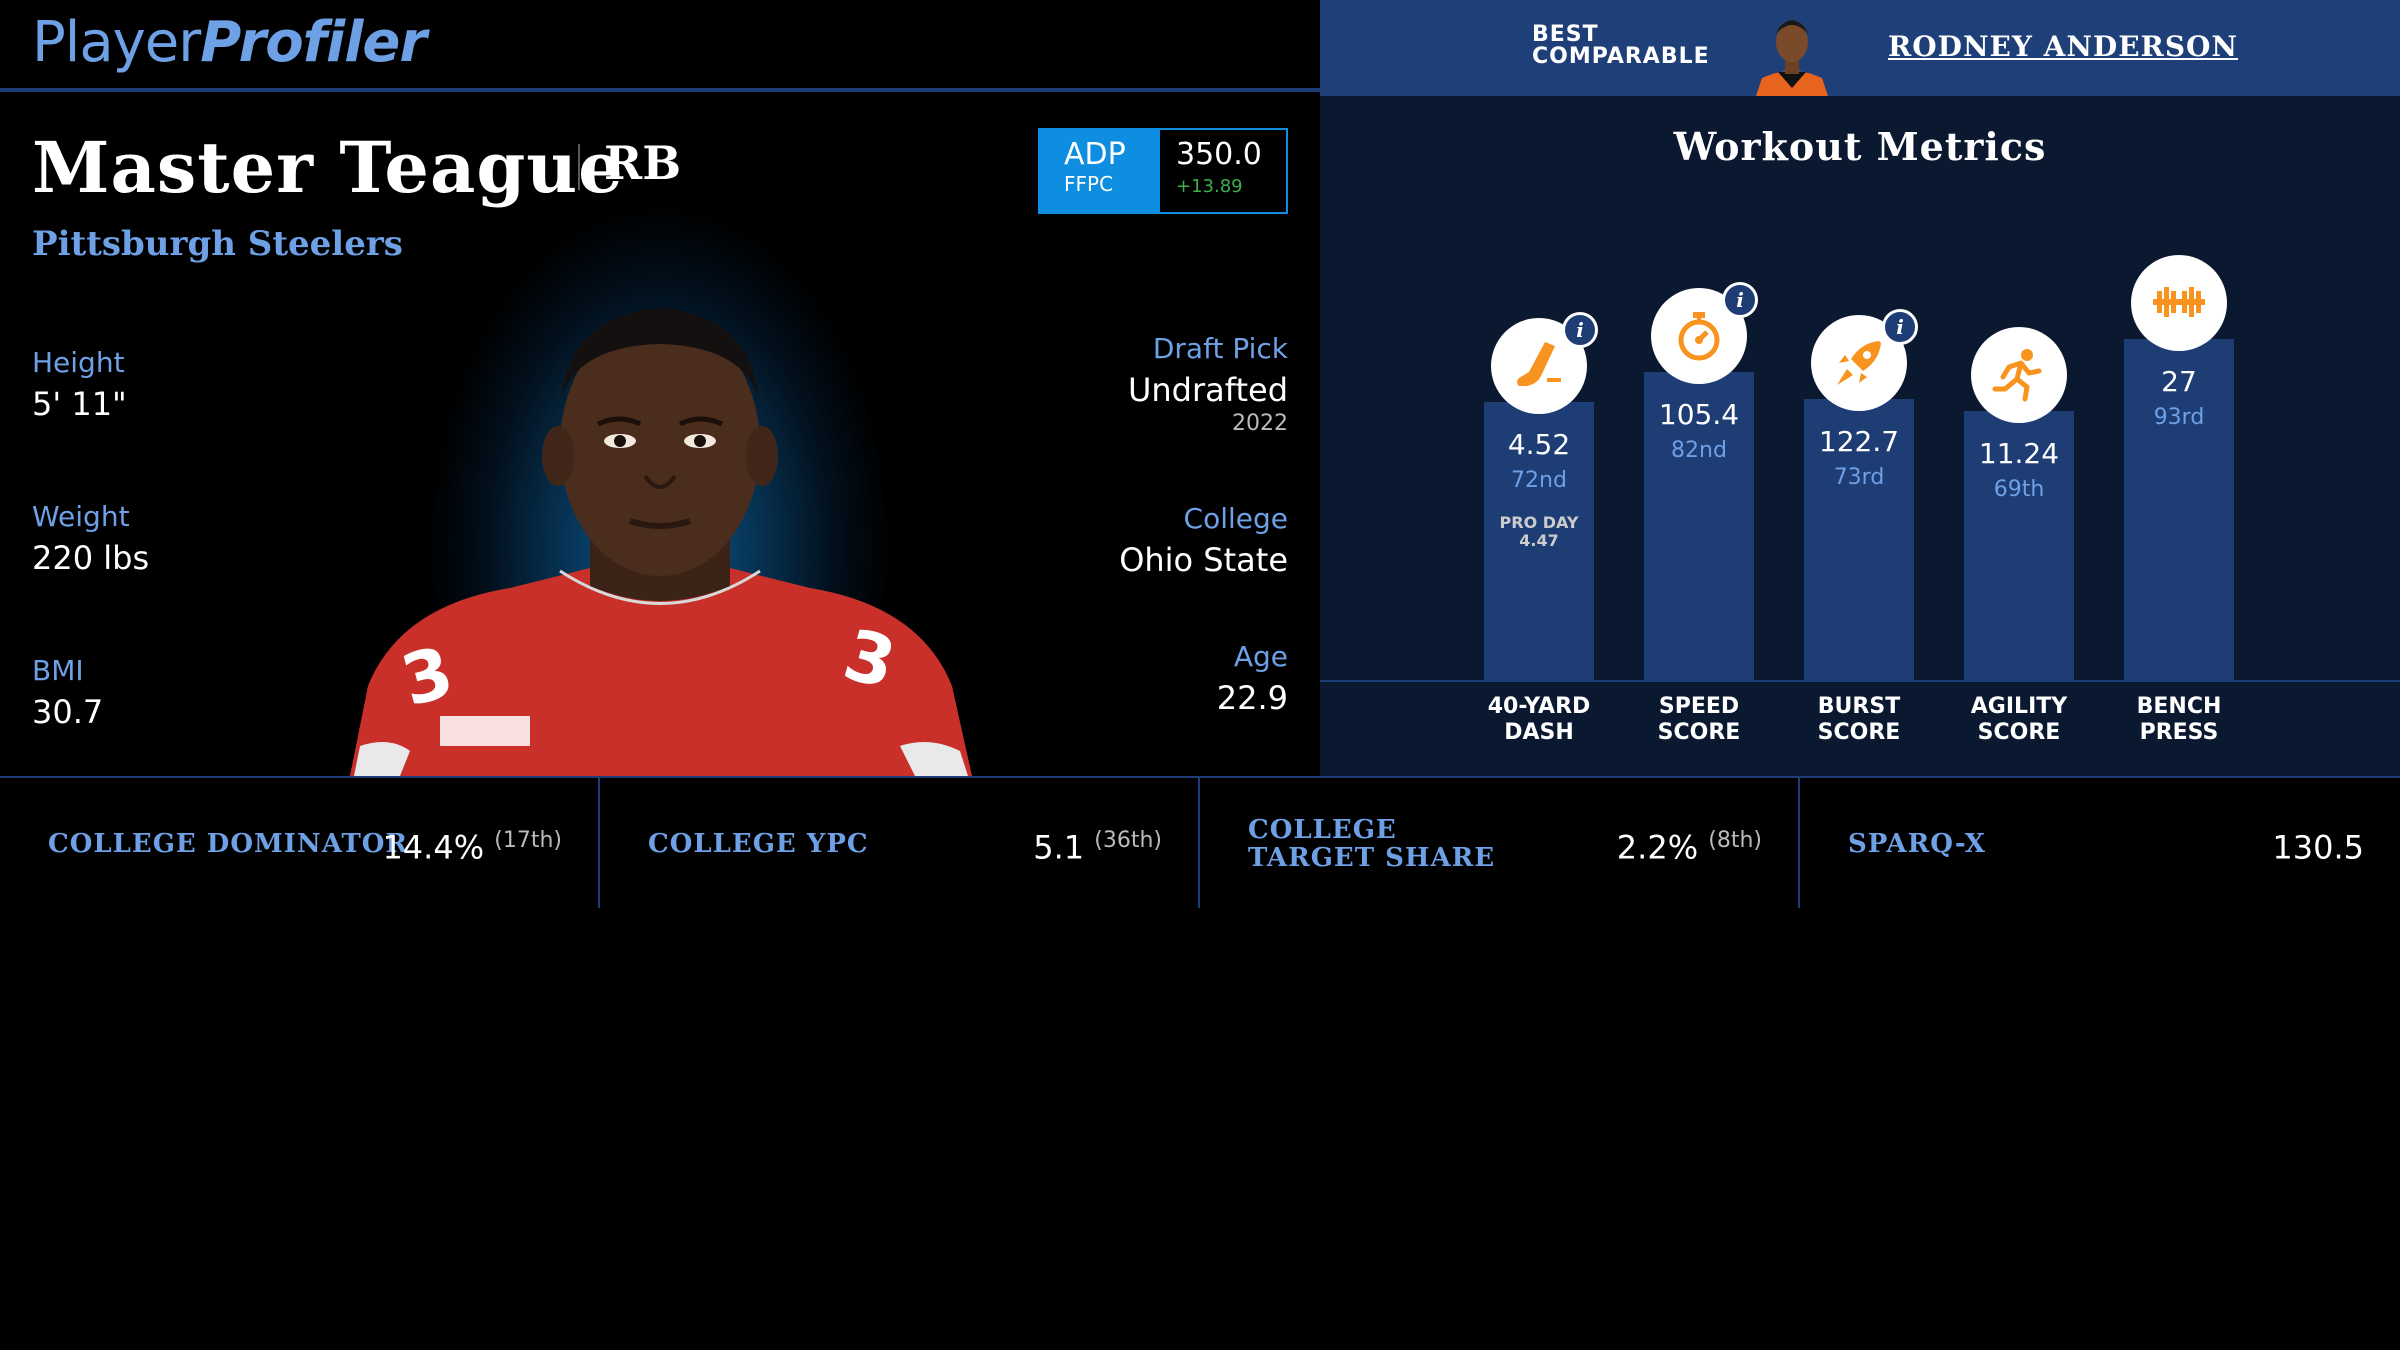 This screenshot has height=1350, width=2400. I want to click on stat-cell-college-ypc: COLLEGE YPC 5.1 (36th), so click(900, 843).